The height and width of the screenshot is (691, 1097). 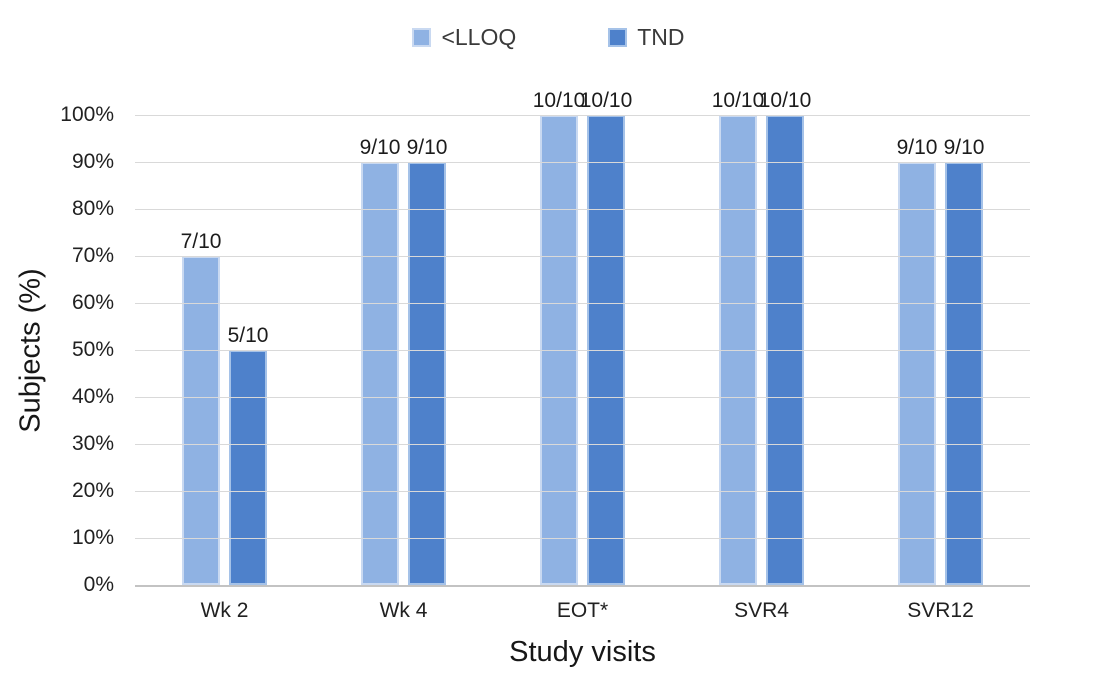 What do you see at coordinates (92, 443) in the screenshot?
I see `y-tick-label: 30%` at bounding box center [92, 443].